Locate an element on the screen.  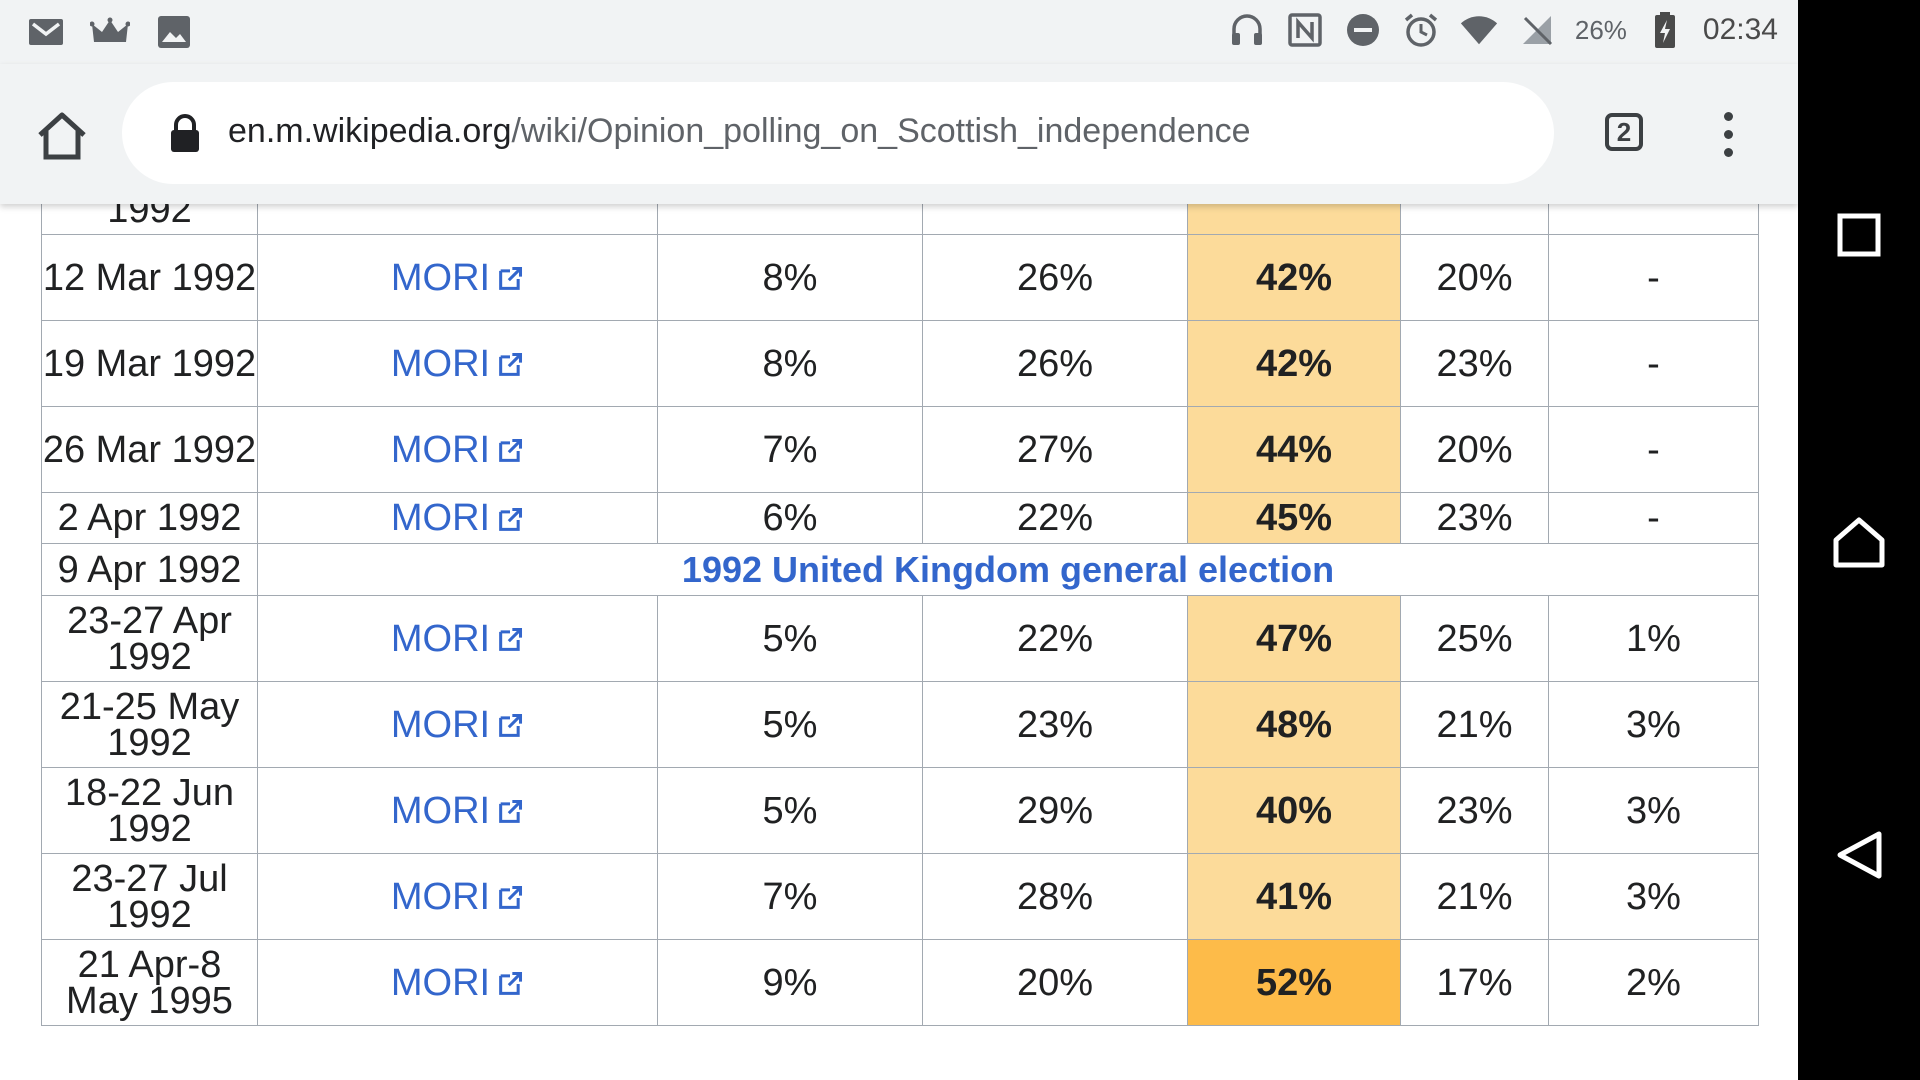
table-row: 26 Mar 1992 MORI 7% 27% 44% 20% - is located at coordinates (900, 449).